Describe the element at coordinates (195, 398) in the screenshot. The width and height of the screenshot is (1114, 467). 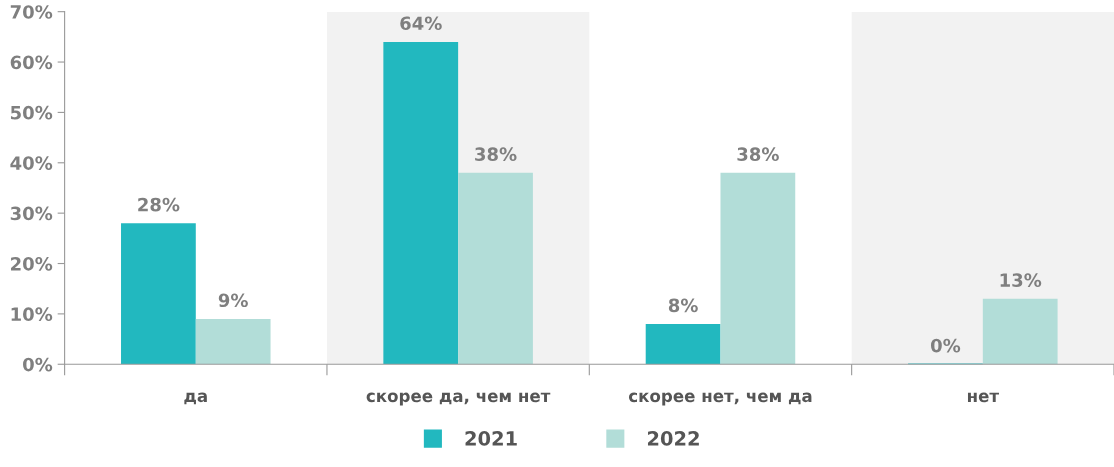
I see `x-tick-label: да` at that location.